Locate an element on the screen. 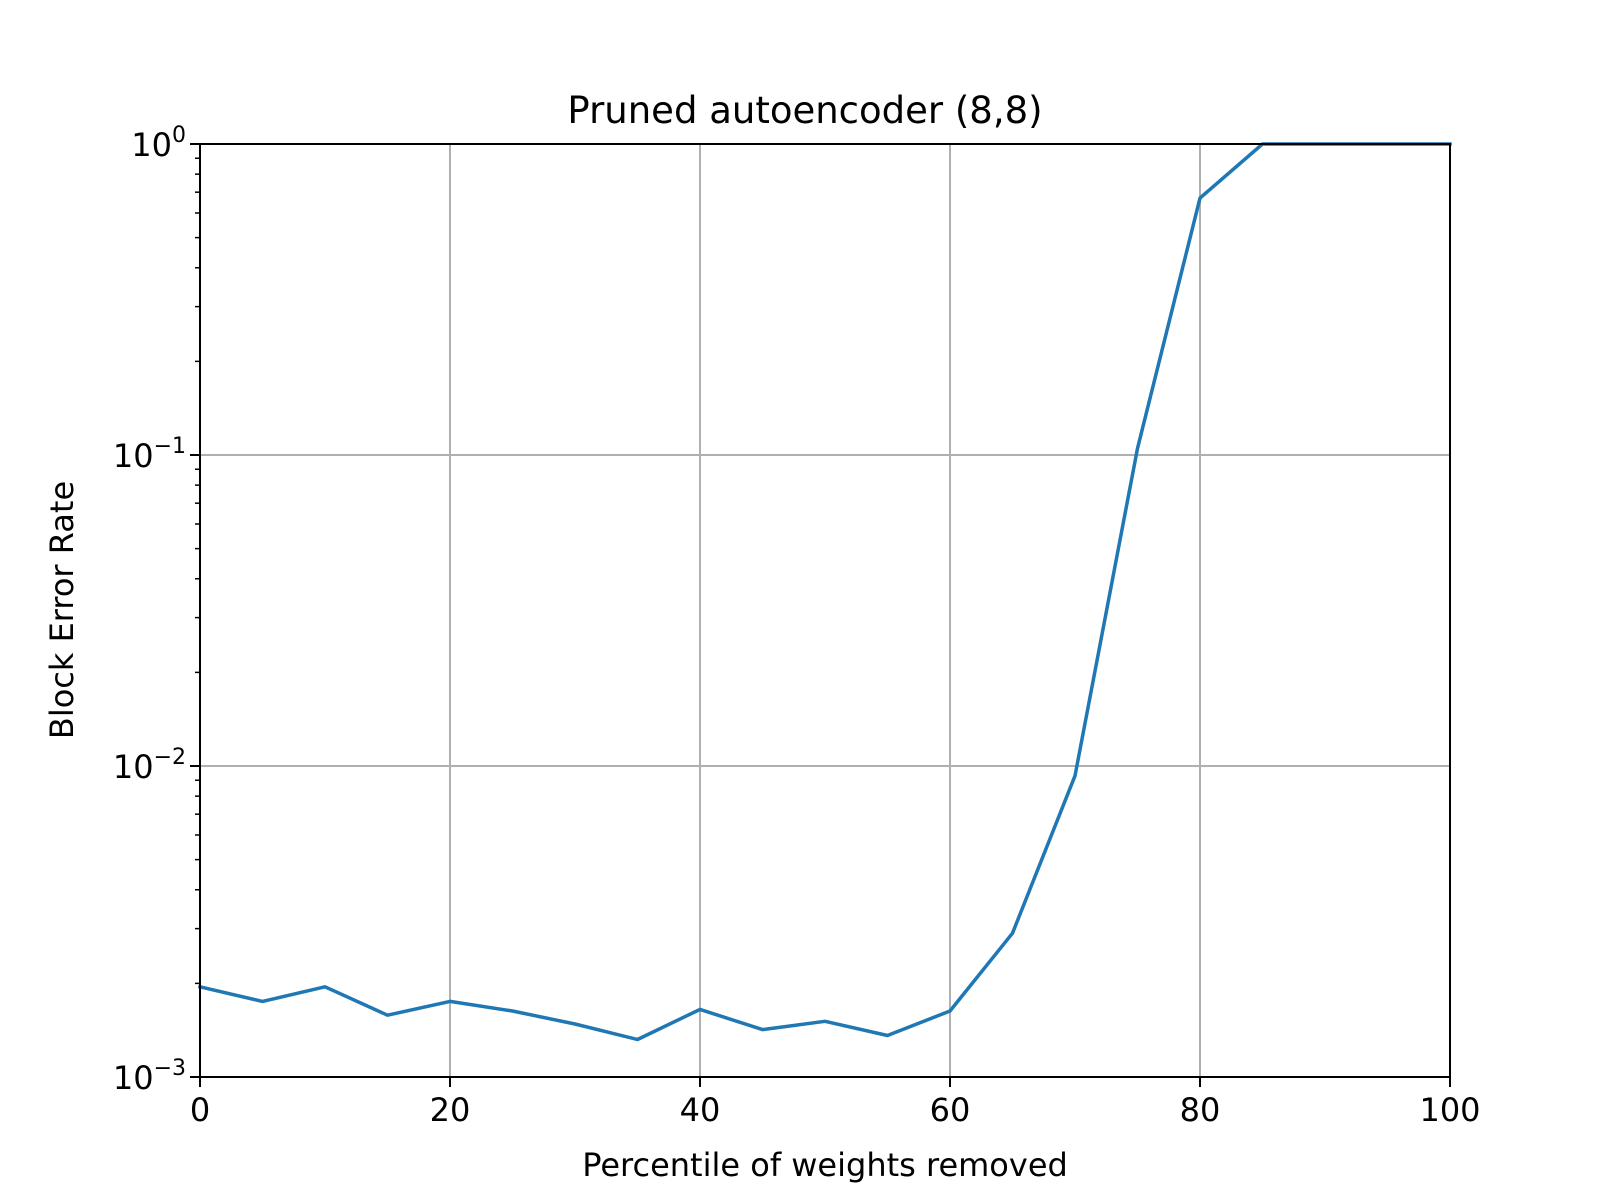 The height and width of the screenshot is (1204, 1600). x-tick-label: 100 is located at coordinates (1449, 1110).